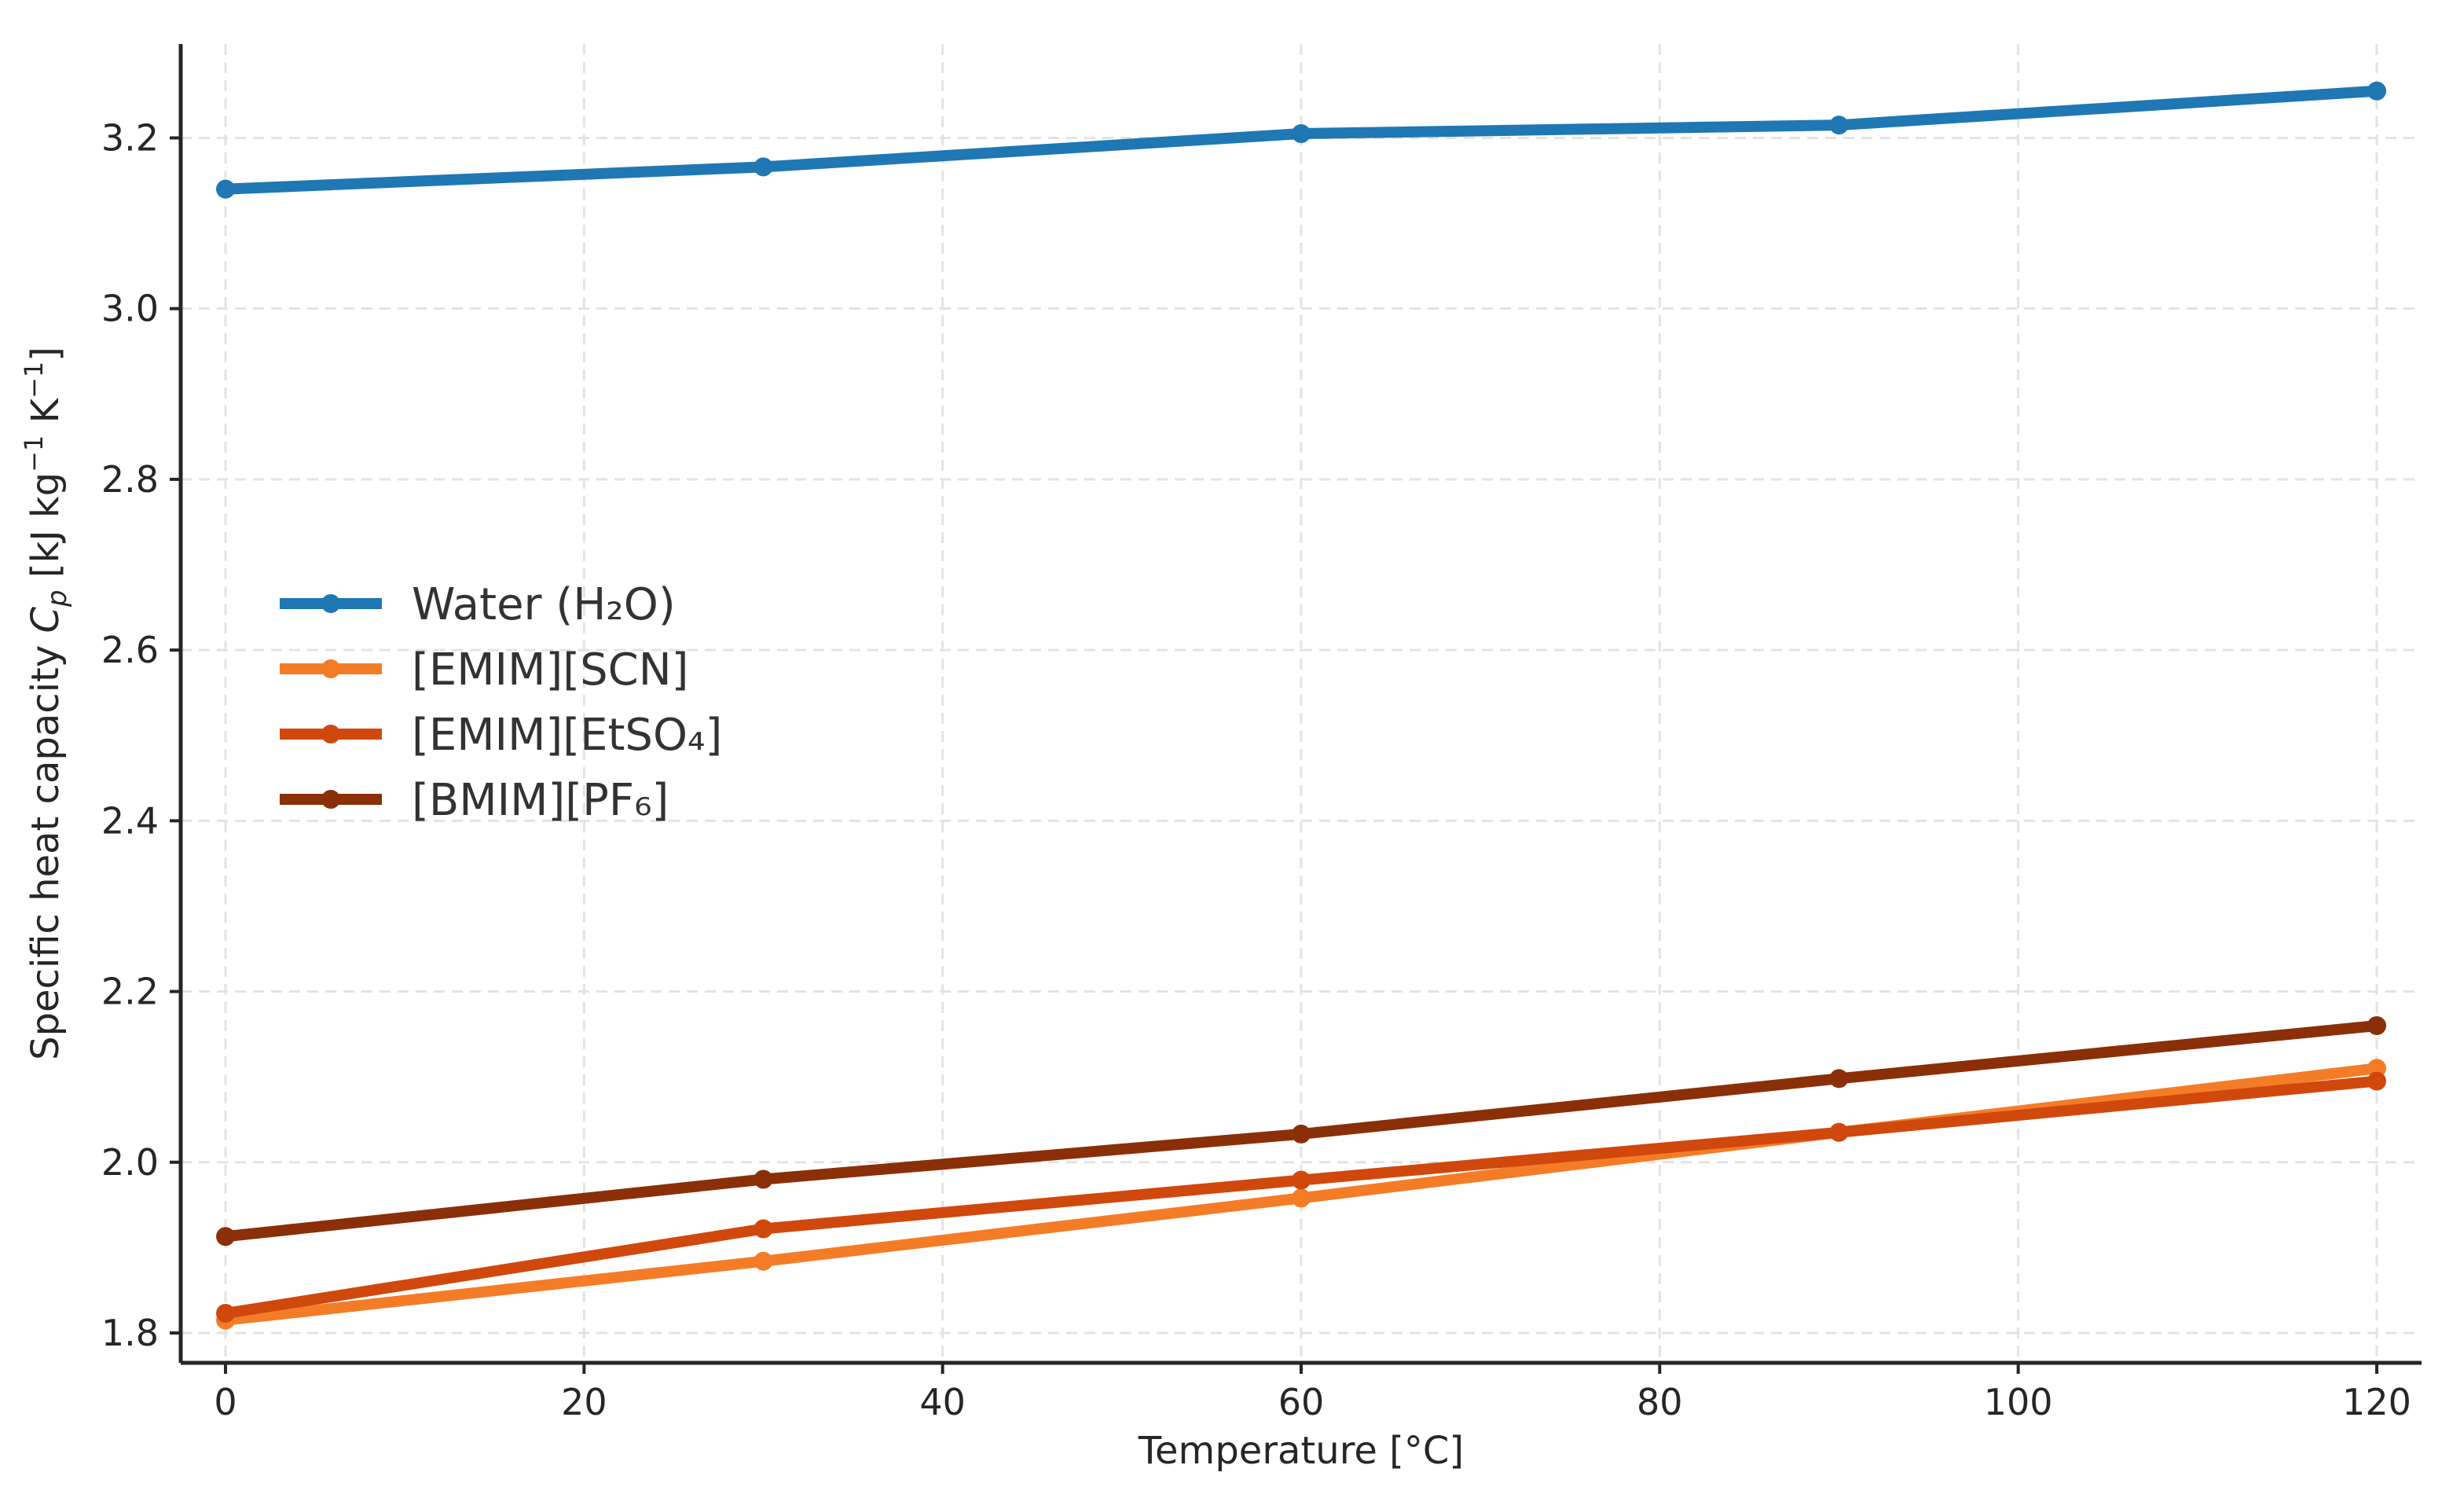 The width and height of the screenshot is (2464, 1487). Describe the element at coordinates (2376, 1402) in the screenshot. I see `x-tick-label: 120` at that location.